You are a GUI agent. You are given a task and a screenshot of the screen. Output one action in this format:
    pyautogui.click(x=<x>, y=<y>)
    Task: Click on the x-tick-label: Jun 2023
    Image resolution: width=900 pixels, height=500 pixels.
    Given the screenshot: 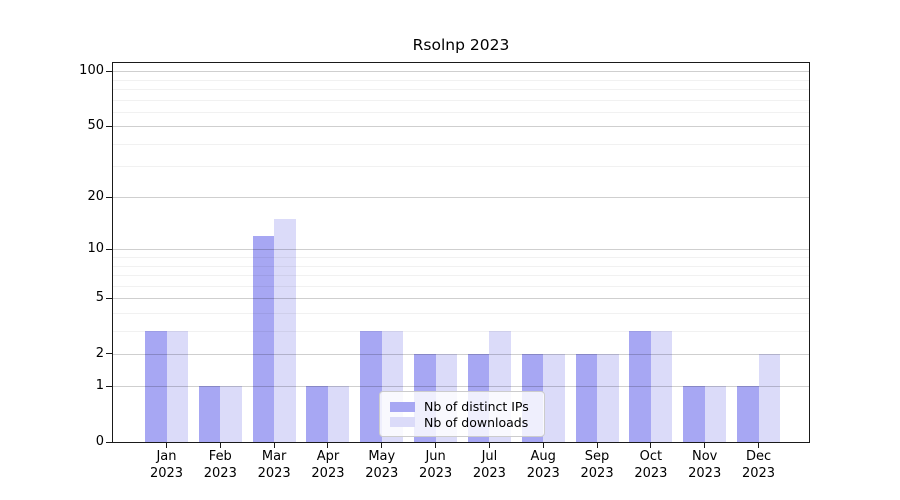 What is the action you would take?
    pyautogui.click(x=436, y=465)
    